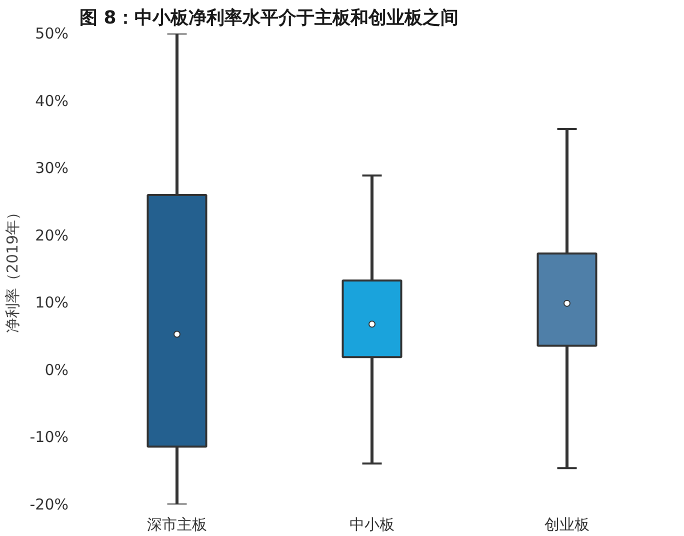 This screenshot has height=536, width=684. What do you see at coordinates (177, 525) in the screenshot?
I see `x-tick-label: 深市主板` at bounding box center [177, 525].